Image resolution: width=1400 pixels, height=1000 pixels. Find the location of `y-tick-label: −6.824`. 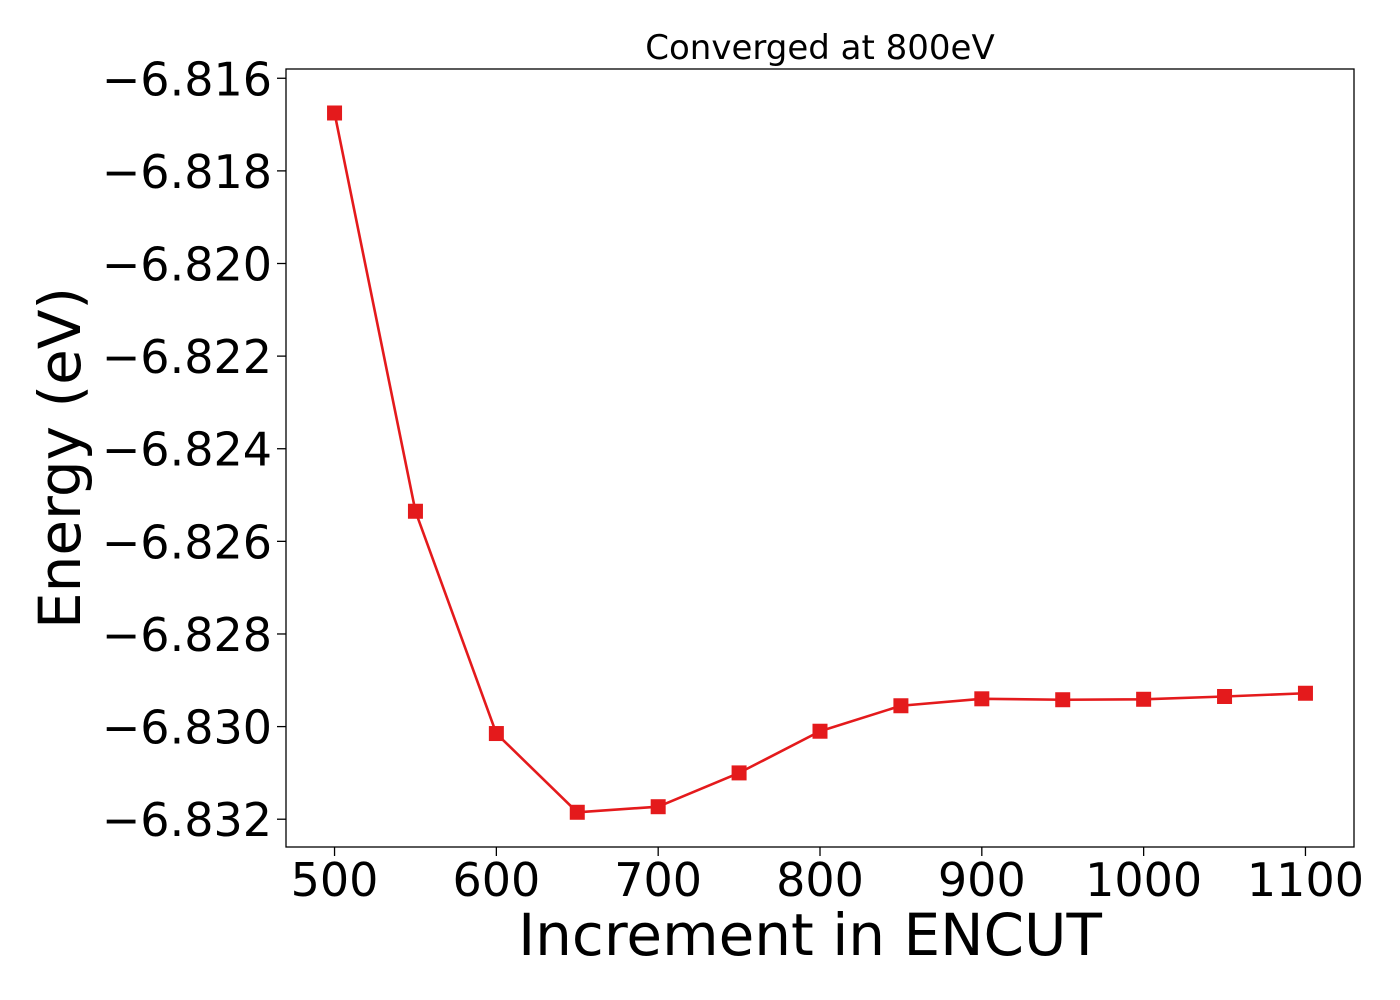

y-tick-label: −6.824 is located at coordinates (187, 450).